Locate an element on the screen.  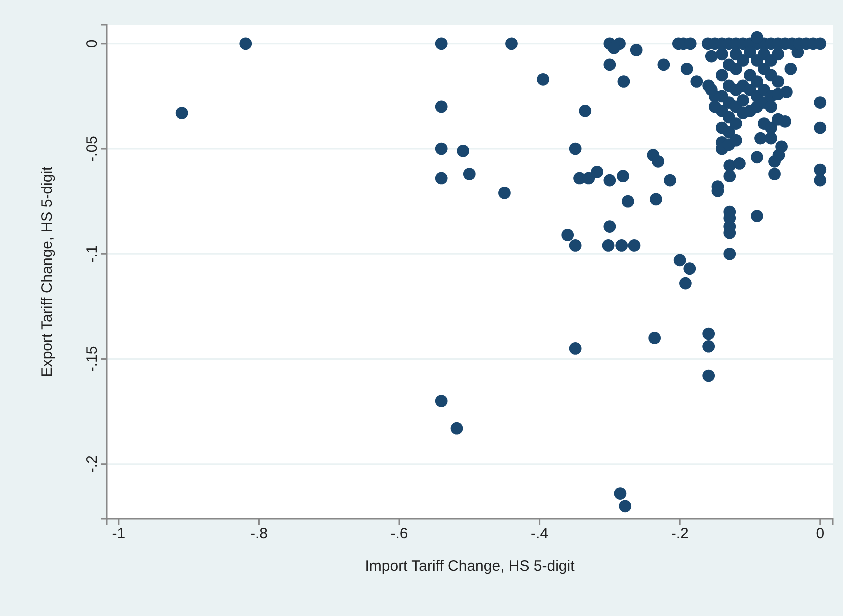
y-tick-label: -.15 is located at coordinates (92, 359).